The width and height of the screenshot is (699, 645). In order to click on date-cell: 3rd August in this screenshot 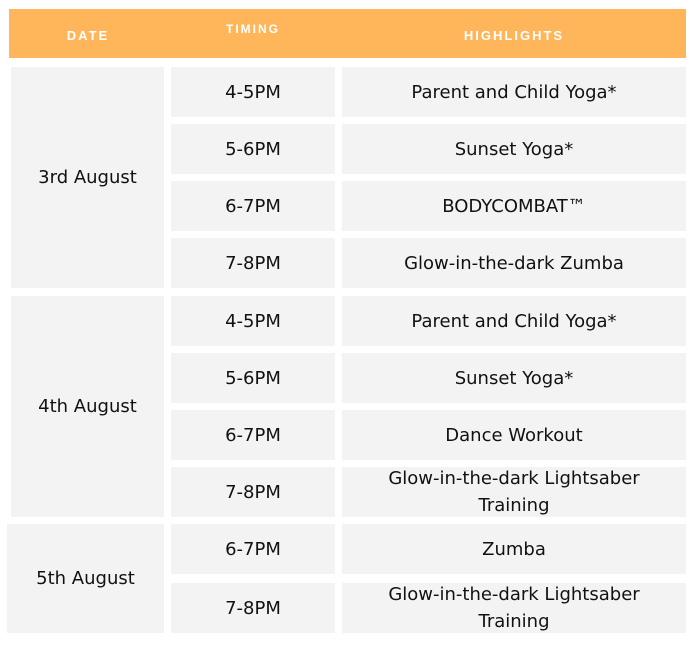, I will do `click(87, 177)`.